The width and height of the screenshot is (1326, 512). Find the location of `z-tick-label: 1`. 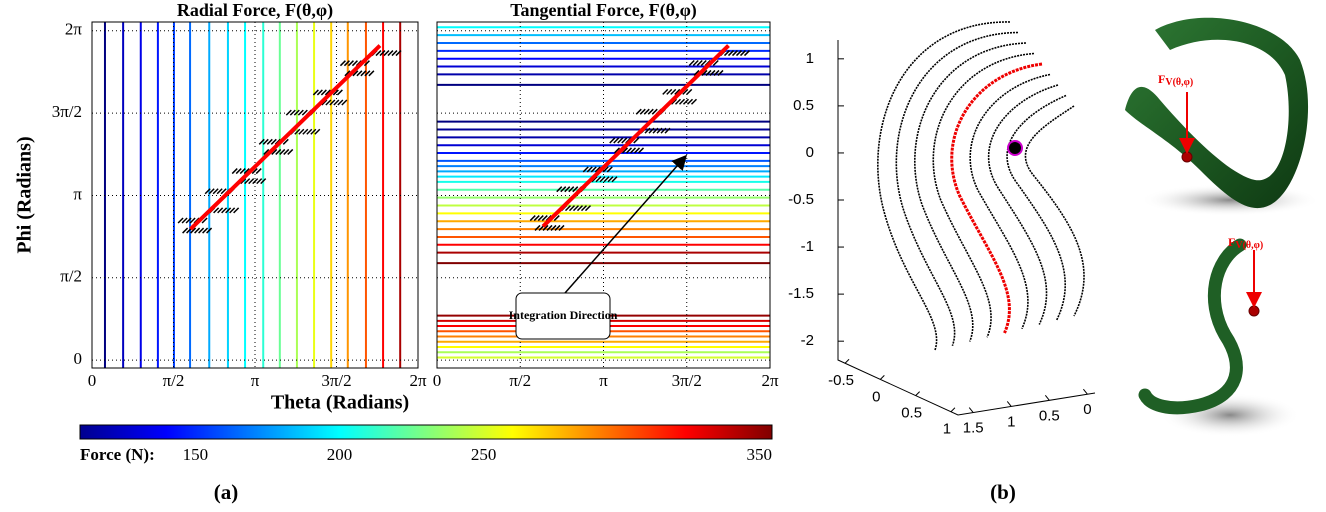

z-tick-label: 1 is located at coordinates (810, 58).